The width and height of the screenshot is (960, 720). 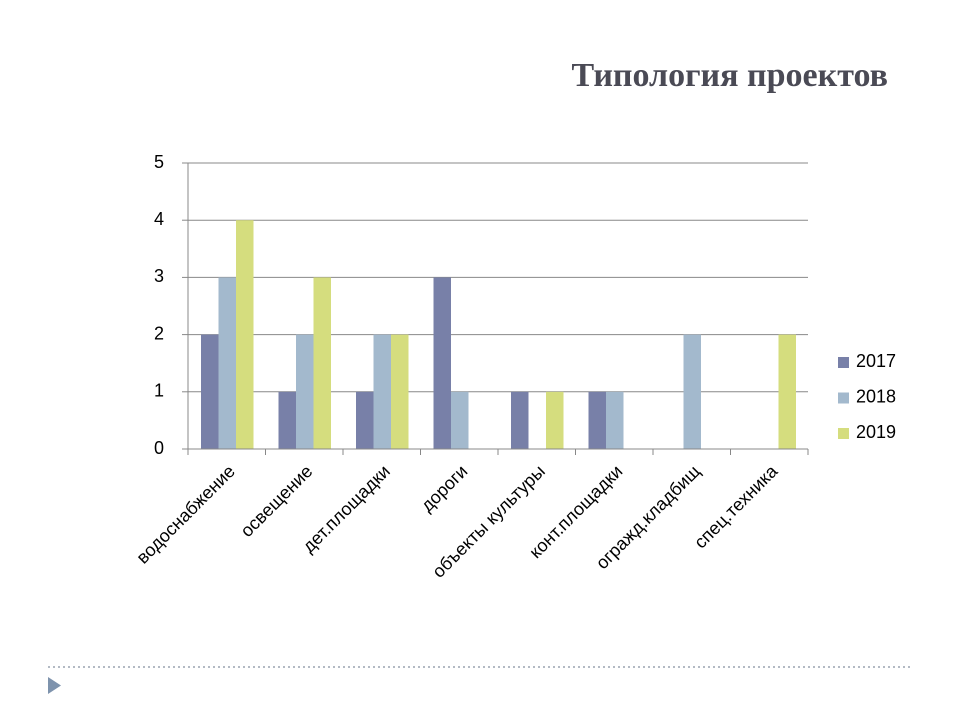 What do you see at coordinates (876, 396) in the screenshot?
I see `legend-label: 2018` at bounding box center [876, 396].